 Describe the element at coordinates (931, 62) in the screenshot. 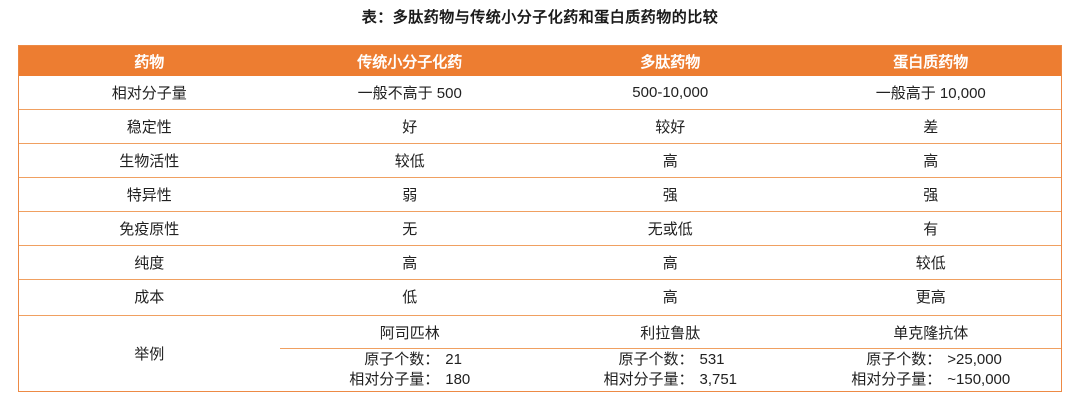

I see `column-header-protein: 蛋白质药物` at that location.